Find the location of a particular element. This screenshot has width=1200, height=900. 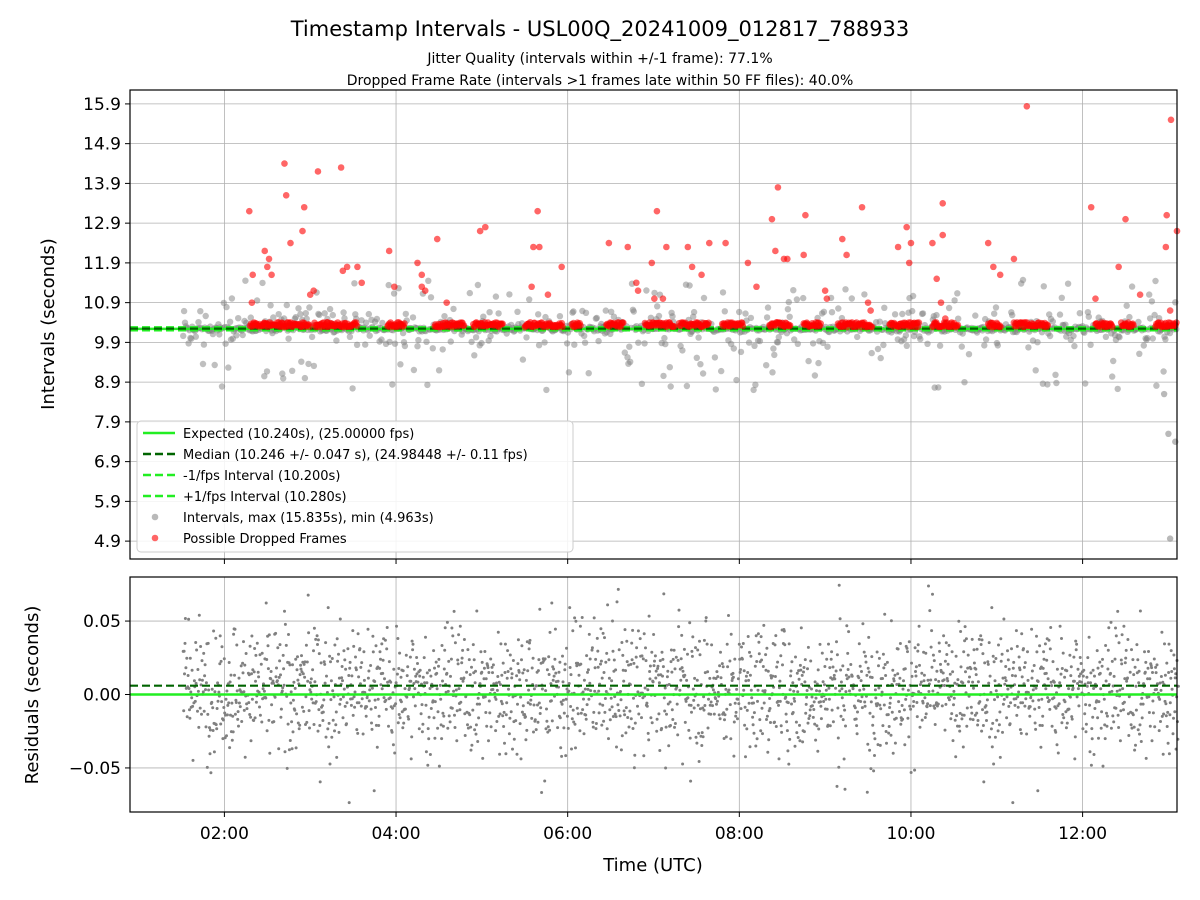

legend-box is located at coordinates (355, 486).